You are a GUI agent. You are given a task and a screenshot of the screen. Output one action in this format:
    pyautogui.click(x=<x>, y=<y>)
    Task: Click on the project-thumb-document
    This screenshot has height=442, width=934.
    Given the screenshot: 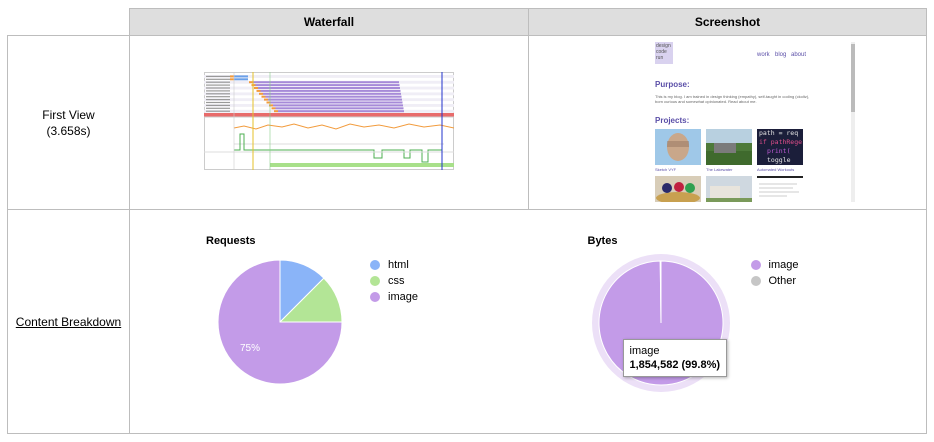 What is the action you would take?
    pyautogui.click(x=780, y=189)
    